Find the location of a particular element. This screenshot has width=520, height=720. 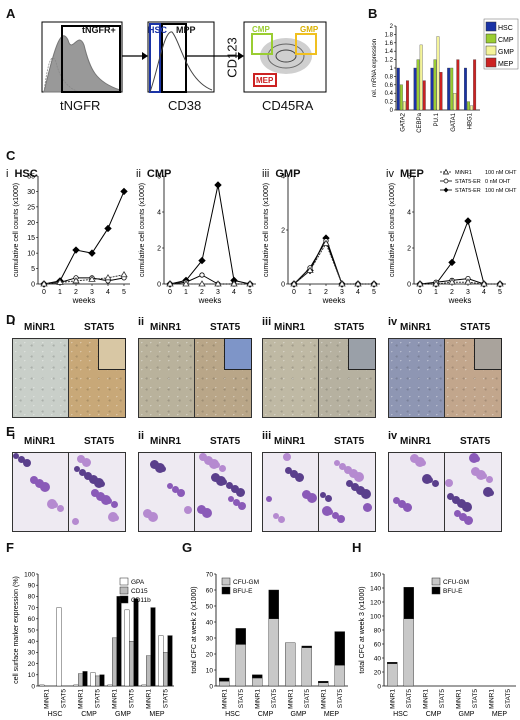

panel-e-sub-iv: iv is located at coordinates (393, 436).